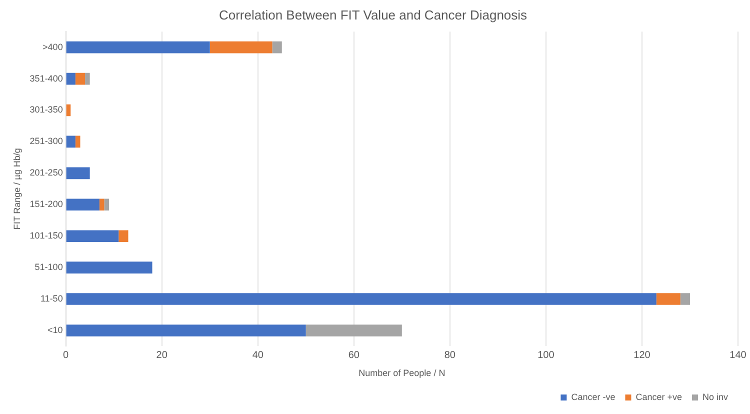 The height and width of the screenshot is (414, 750). Describe the element at coordinates (51, 298) in the screenshot. I see `y-tick-label: 11-50` at that location.